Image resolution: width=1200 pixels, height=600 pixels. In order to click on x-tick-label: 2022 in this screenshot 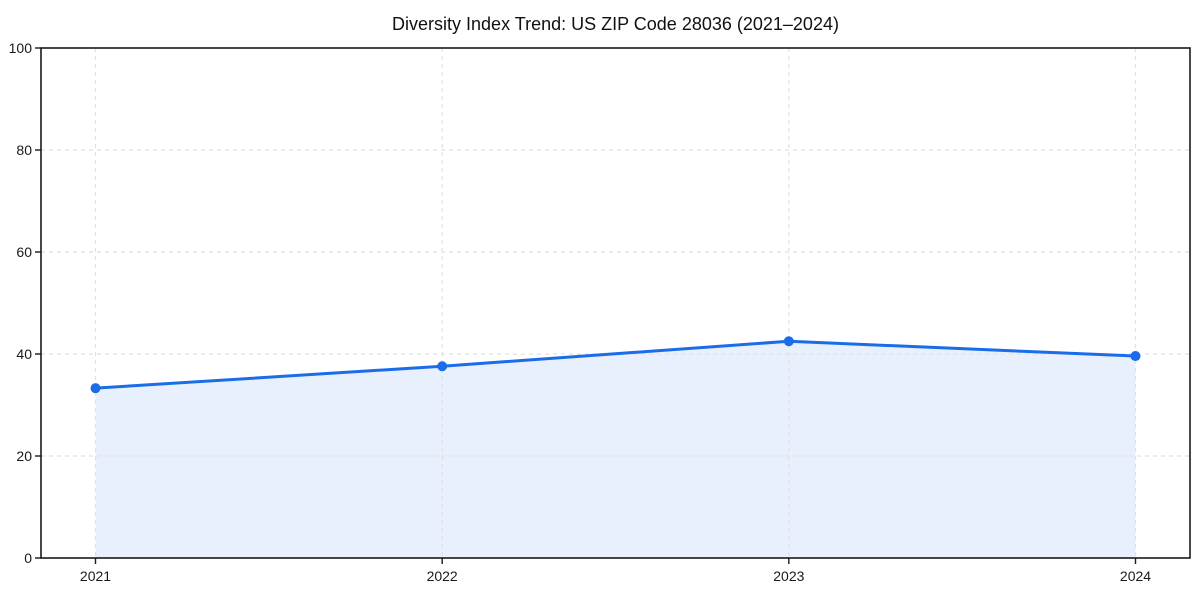, I will do `click(442, 576)`.